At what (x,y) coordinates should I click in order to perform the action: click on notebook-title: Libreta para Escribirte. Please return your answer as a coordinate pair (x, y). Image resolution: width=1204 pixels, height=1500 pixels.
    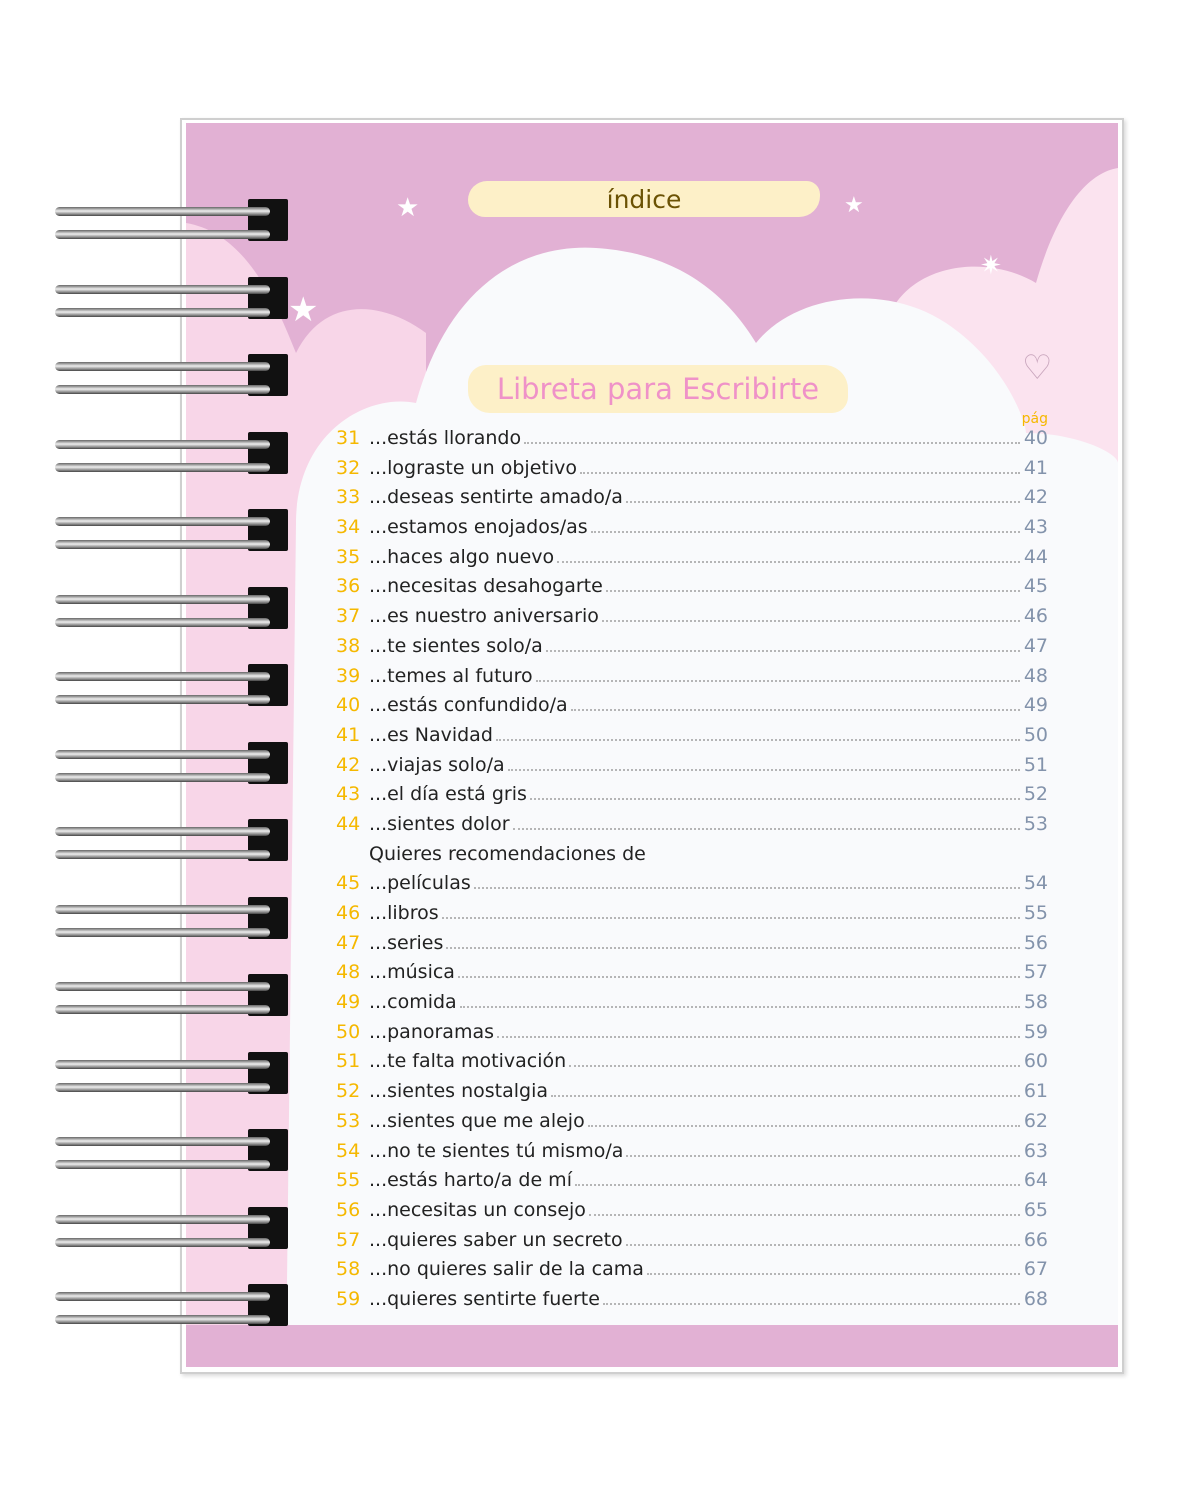
    Looking at the image, I should click on (658, 389).